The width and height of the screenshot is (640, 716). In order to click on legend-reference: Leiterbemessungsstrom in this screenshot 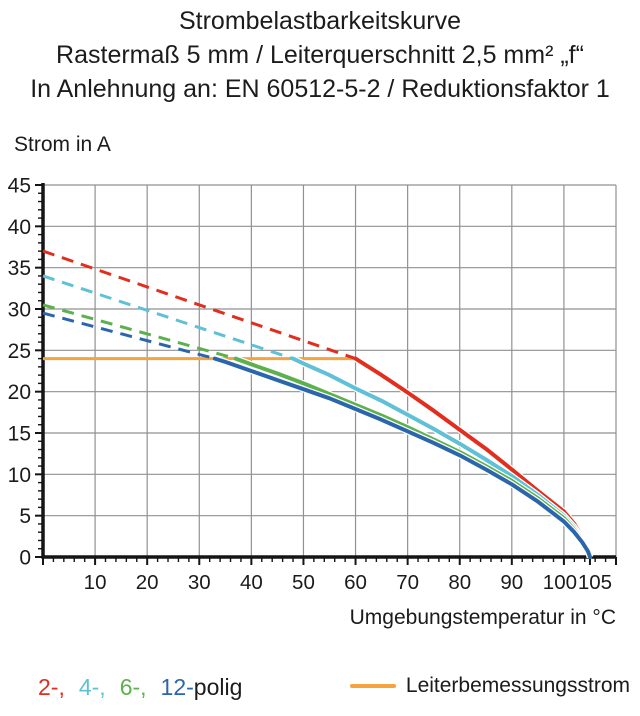, I will do `click(489, 686)`.